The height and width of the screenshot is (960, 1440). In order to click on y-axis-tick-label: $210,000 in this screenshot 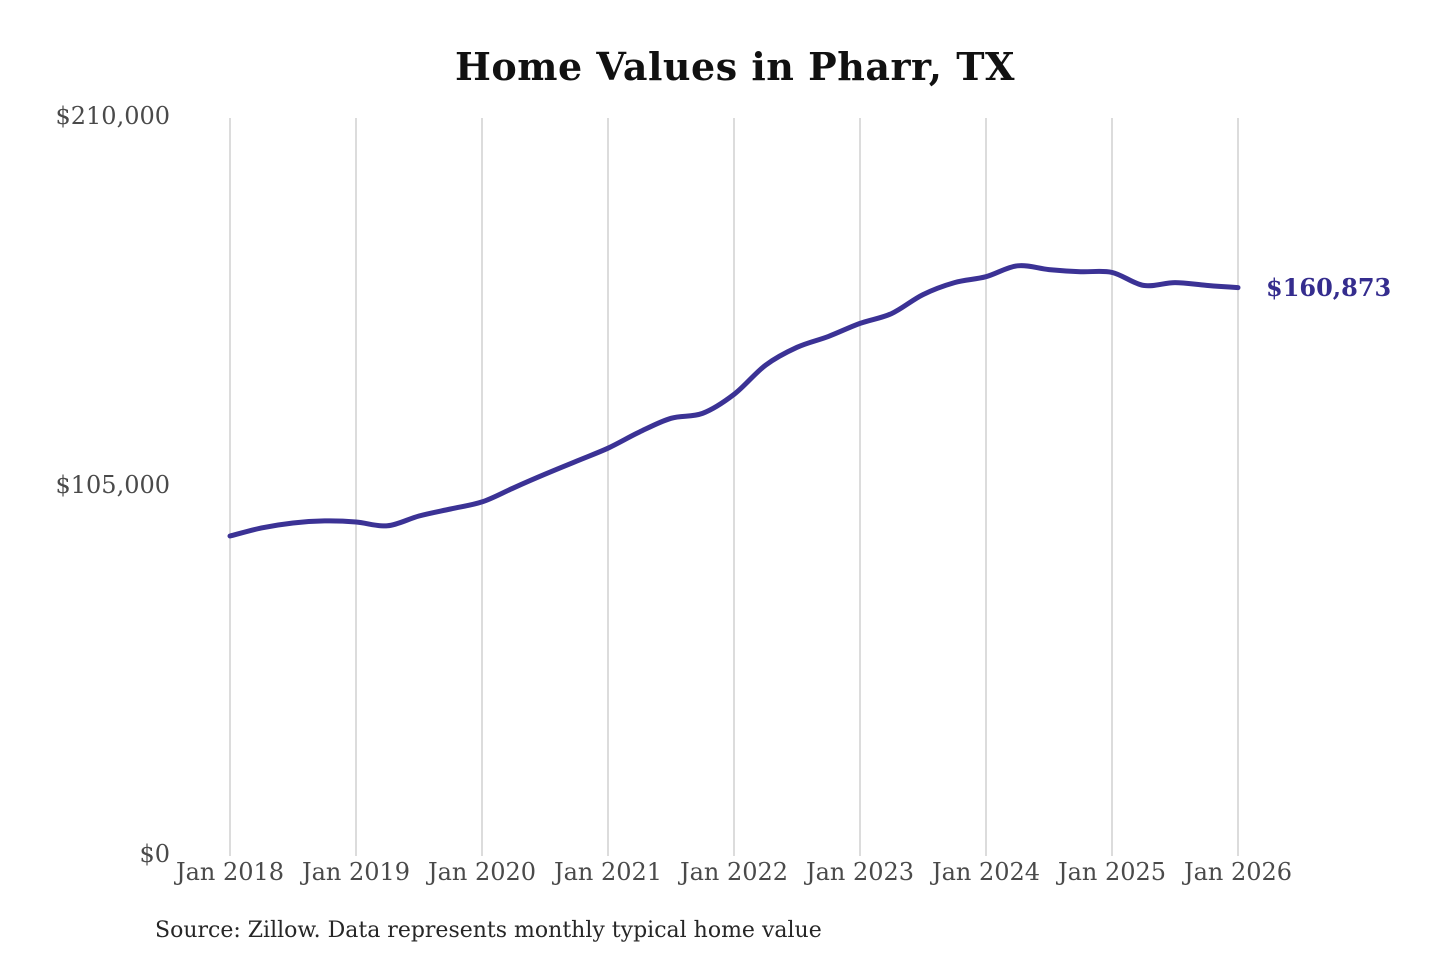, I will do `click(112, 116)`.